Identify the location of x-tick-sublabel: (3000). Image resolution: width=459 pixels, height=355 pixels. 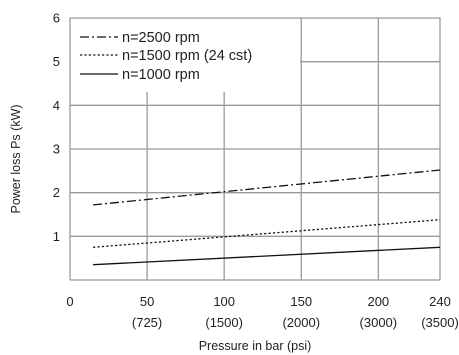
(379, 322).